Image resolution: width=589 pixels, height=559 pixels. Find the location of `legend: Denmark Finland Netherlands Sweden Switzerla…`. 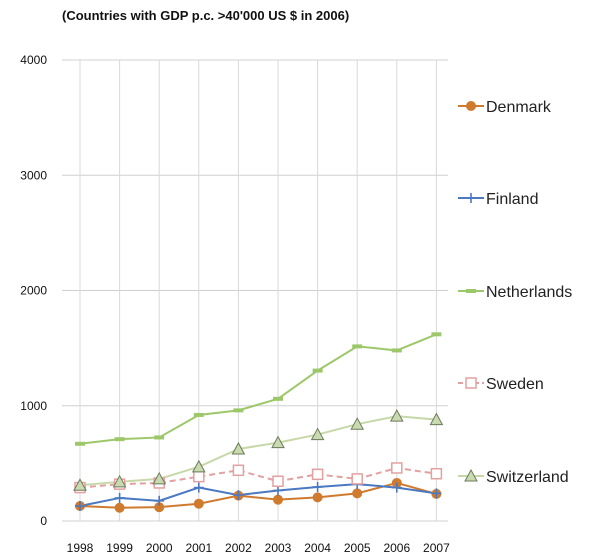

legend: Denmark Finland Netherlands Sweden Switzerla… is located at coordinates (515, 292).